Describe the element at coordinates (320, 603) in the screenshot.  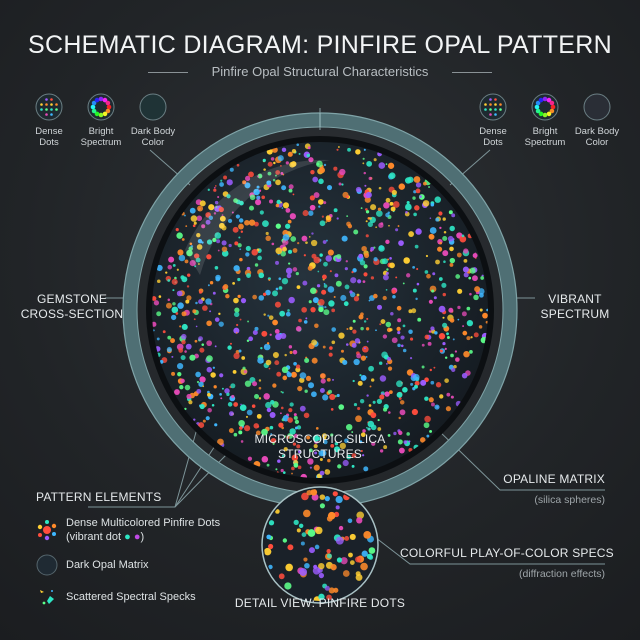
I see `label-detail-view: DETAIL VIEW: PINFIRE DOTS` at that location.